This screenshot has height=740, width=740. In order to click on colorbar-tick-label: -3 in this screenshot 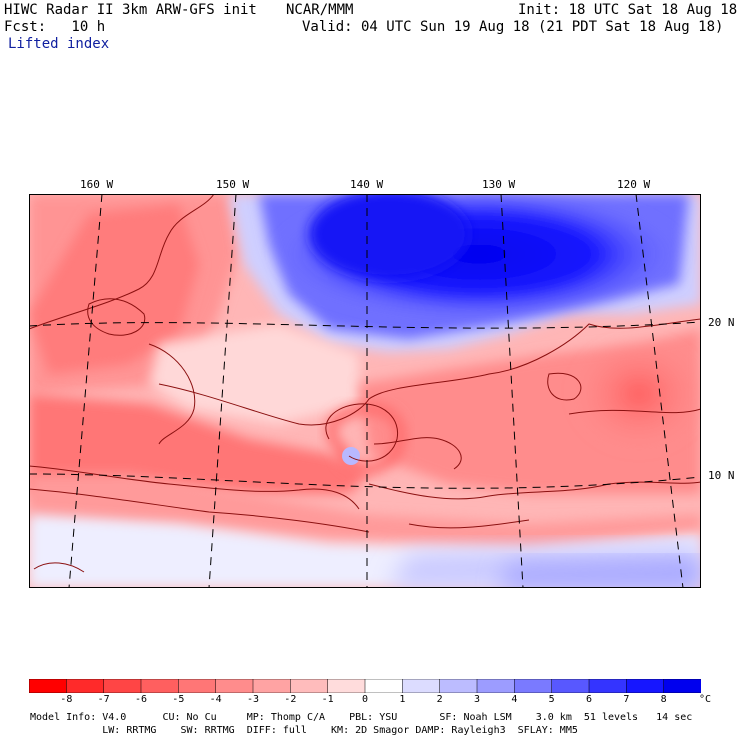, I will do `click(253, 699)`.